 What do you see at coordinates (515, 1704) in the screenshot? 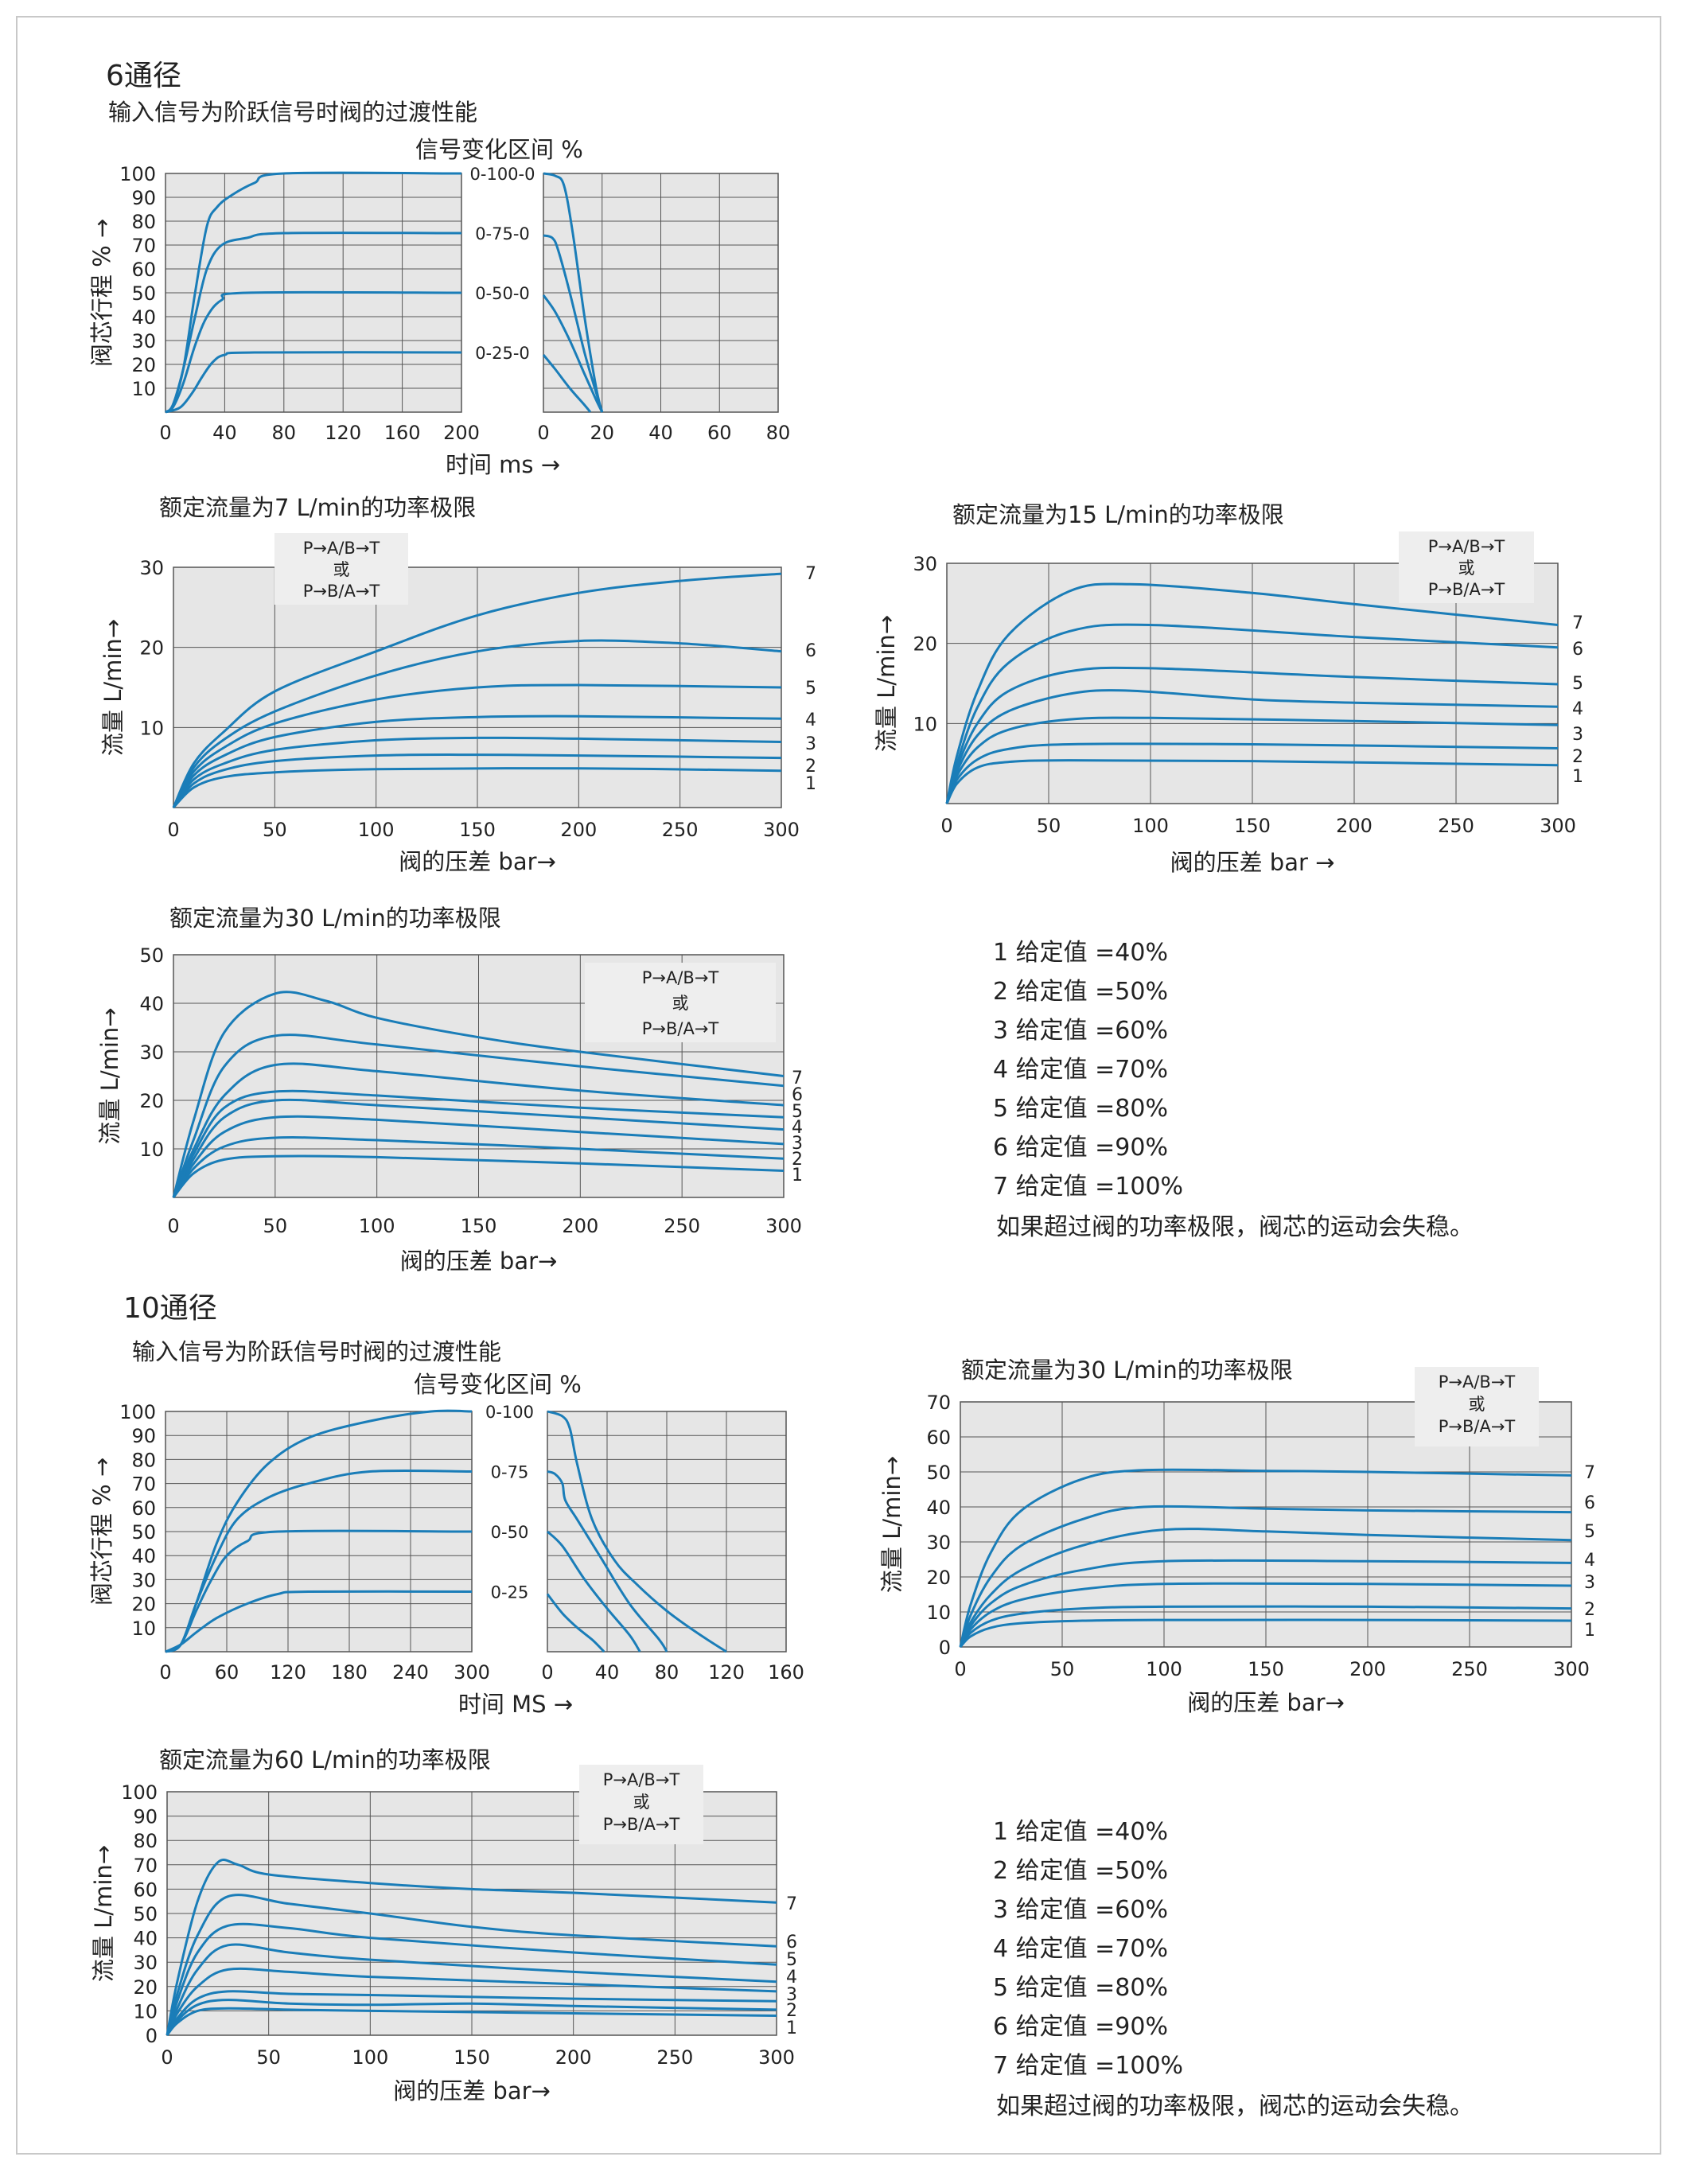
I see `x-axis-label: 时间 MS →` at bounding box center [515, 1704].